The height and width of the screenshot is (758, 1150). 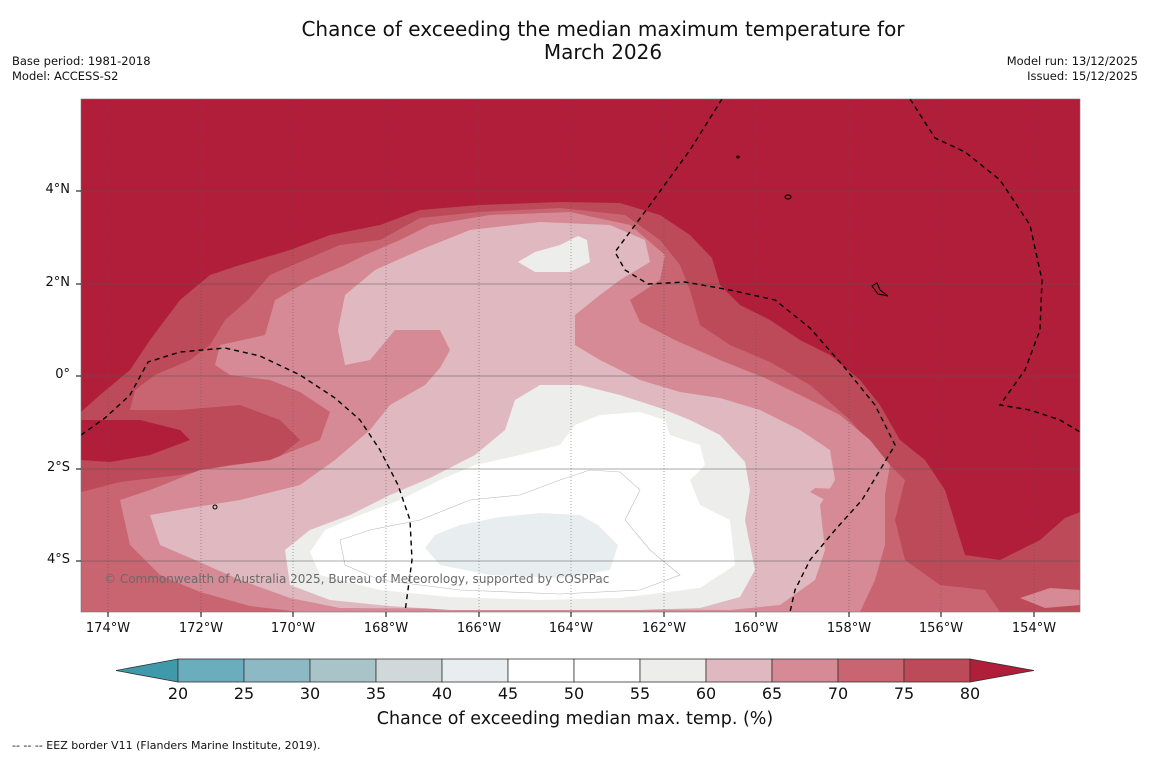 What do you see at coordinates (58, 282) in the screenshot?
I see `lat-label-2n: 2°N` at bounding box center [58, 282].